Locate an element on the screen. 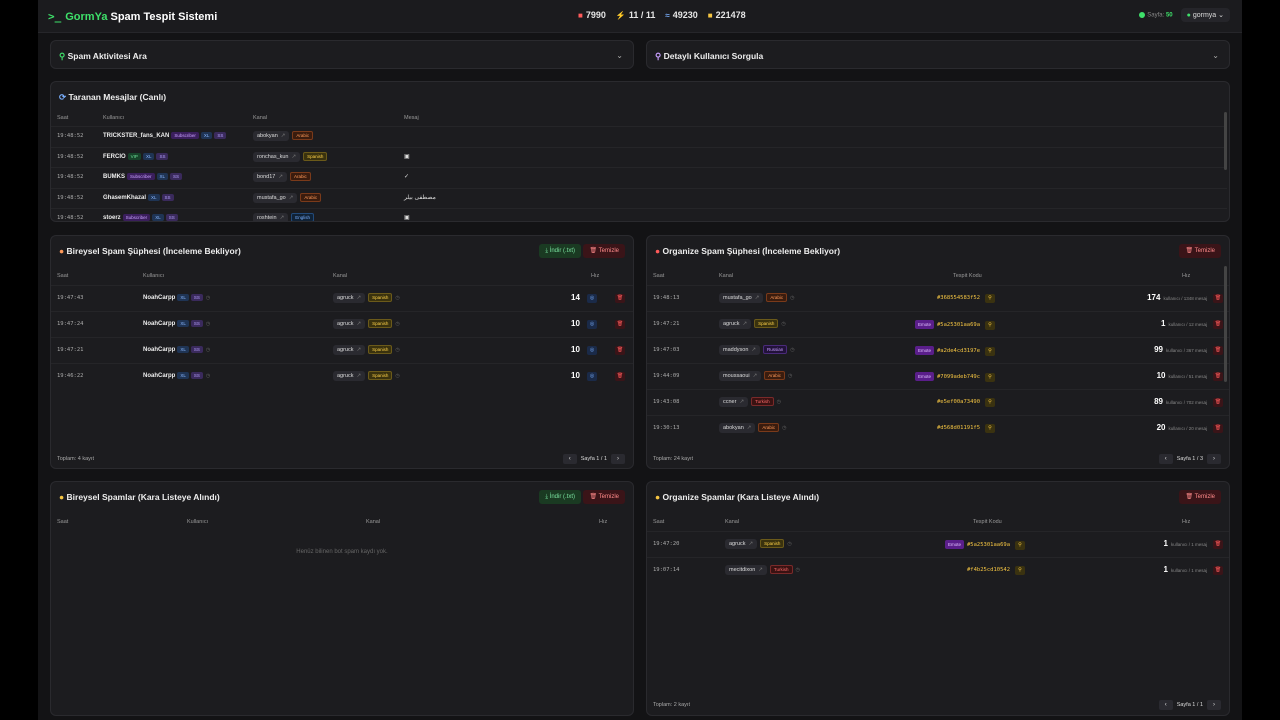  detection-code: #d568d01191f5 is located at coordinates (958, 428).